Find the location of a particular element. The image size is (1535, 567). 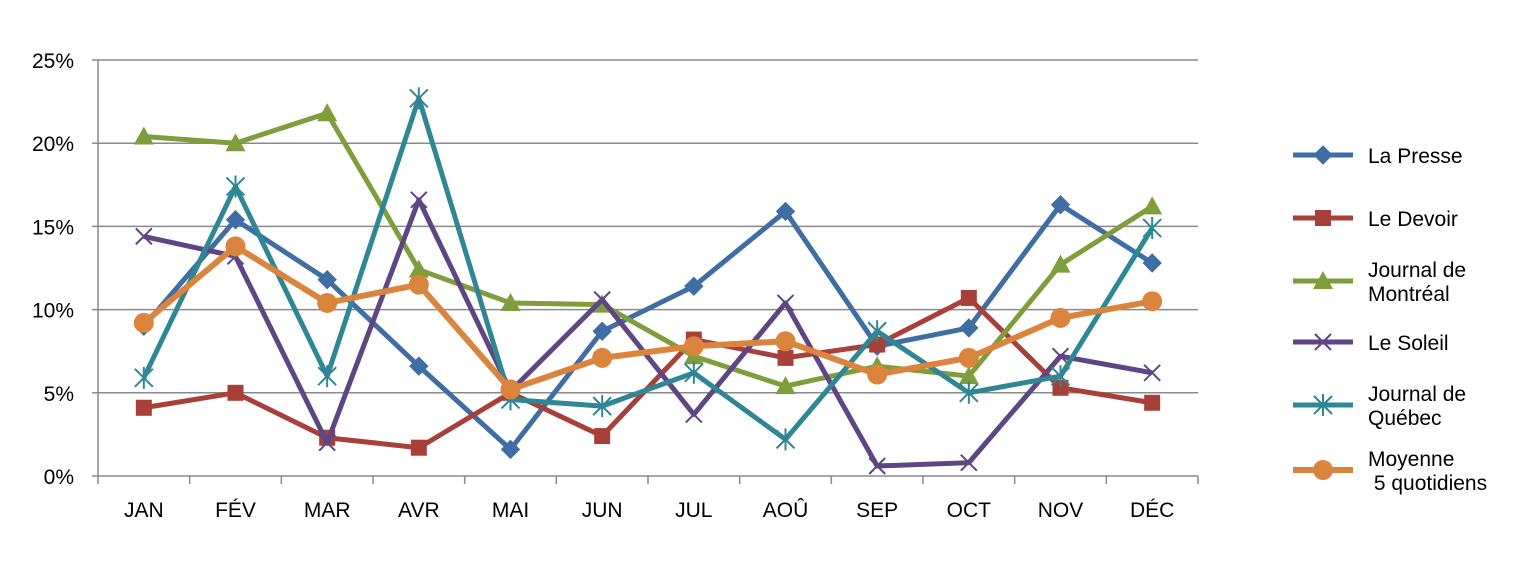

x-tick-label: DÉC is located at coordinates (1152, 510).